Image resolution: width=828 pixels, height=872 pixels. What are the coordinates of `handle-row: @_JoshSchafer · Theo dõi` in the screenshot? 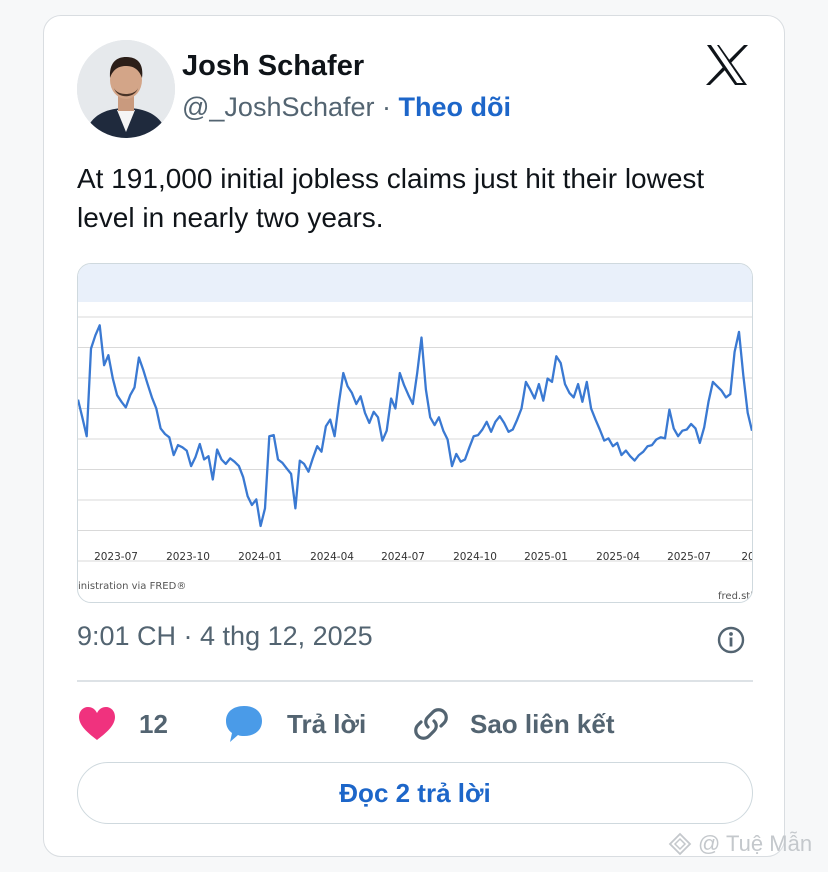 It's located at (346, 107).